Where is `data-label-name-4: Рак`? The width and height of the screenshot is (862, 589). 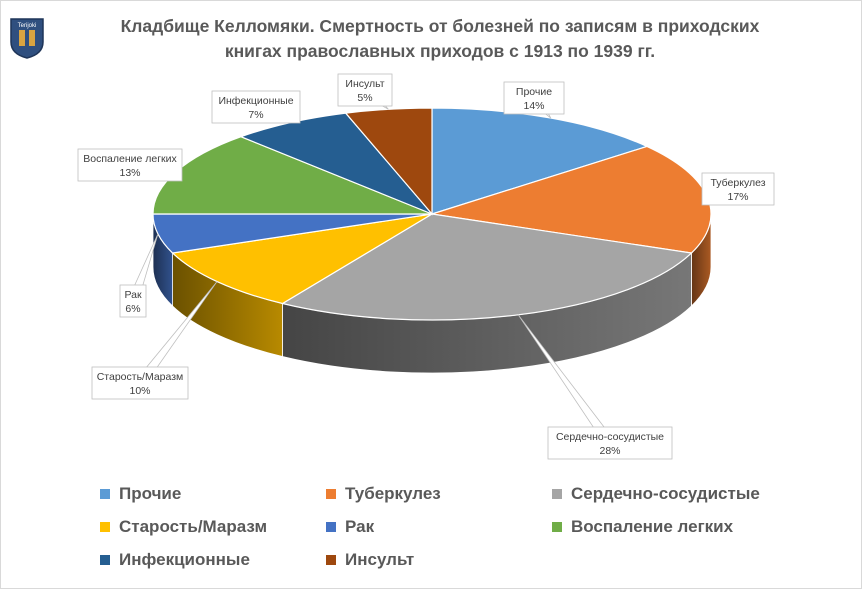 data-label-name-4: Рак is located at coordinates (132, 295).